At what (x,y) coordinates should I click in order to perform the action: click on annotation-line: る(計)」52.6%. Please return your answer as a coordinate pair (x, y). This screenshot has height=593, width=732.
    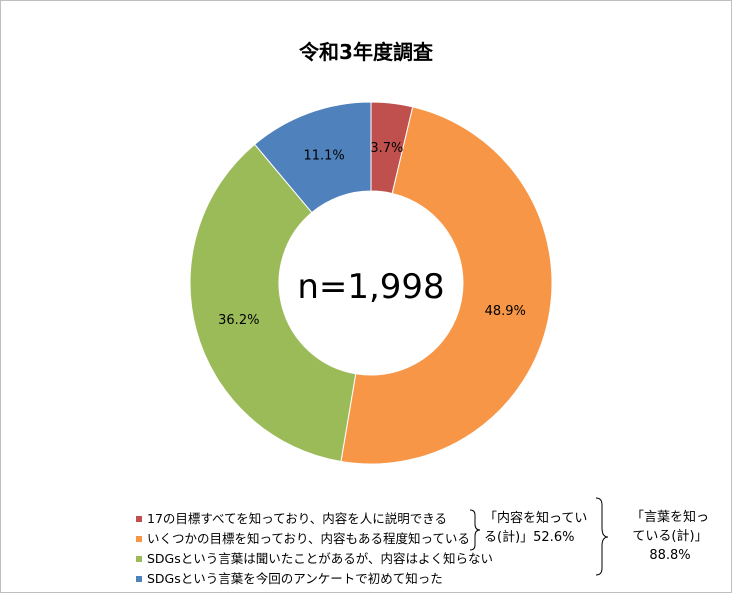
    Looking at the image, I should click on (529, 537).